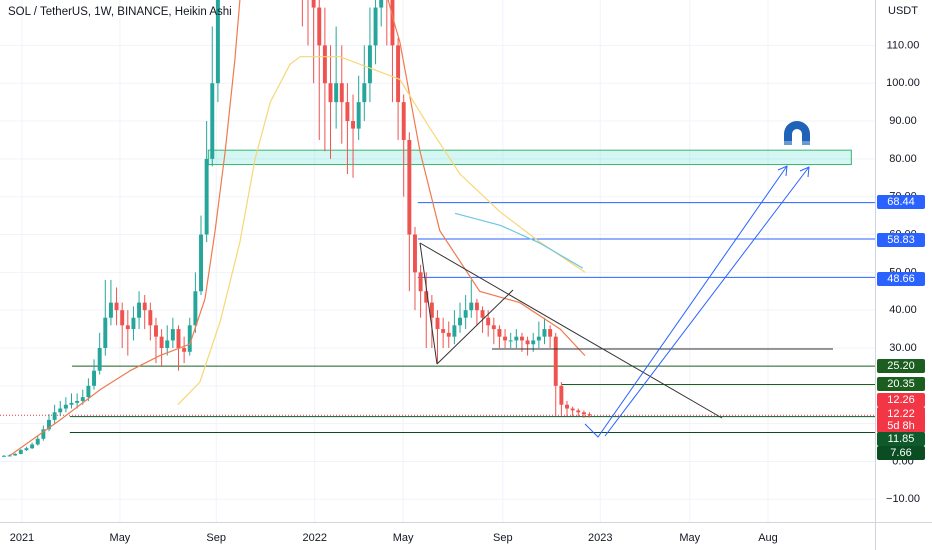  Describe the element at coordinates (903, 83) in the screenshot. I see `y-tick-label: 100.00` at that location.